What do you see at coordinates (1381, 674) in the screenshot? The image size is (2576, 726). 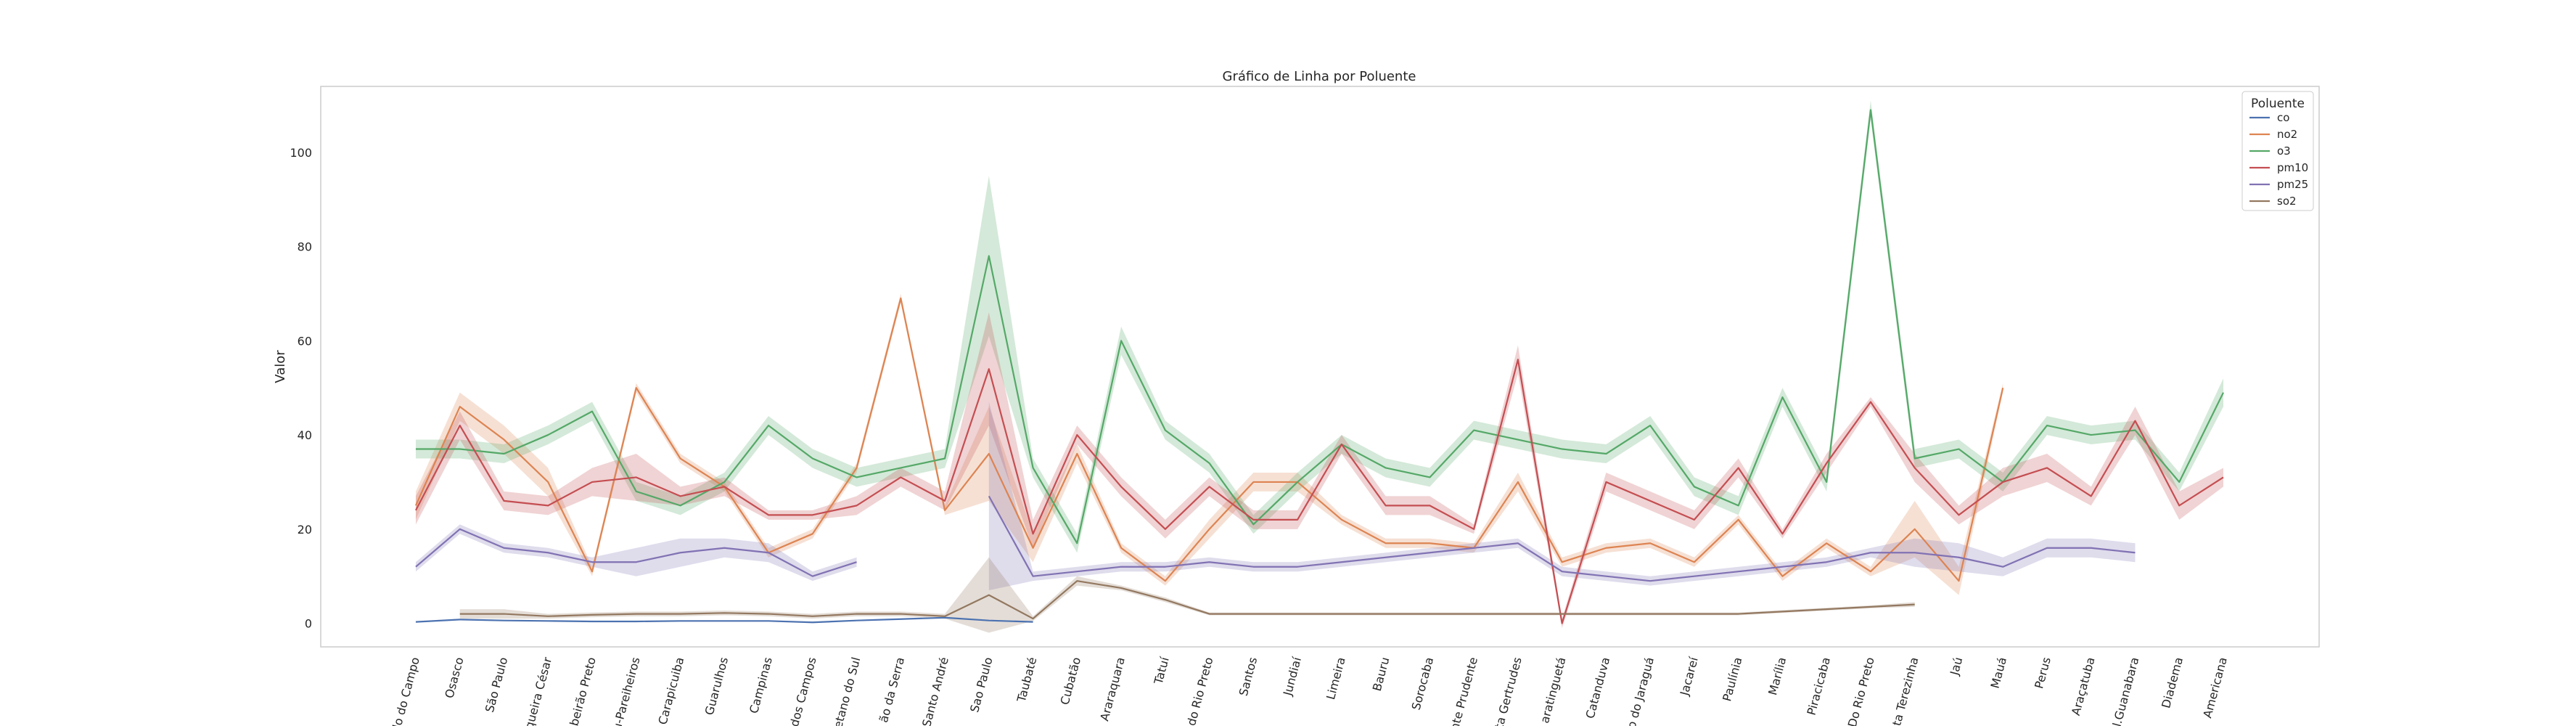 I see `x-tick-label-bauru: Bauru` at bounding box center [1381, 674].